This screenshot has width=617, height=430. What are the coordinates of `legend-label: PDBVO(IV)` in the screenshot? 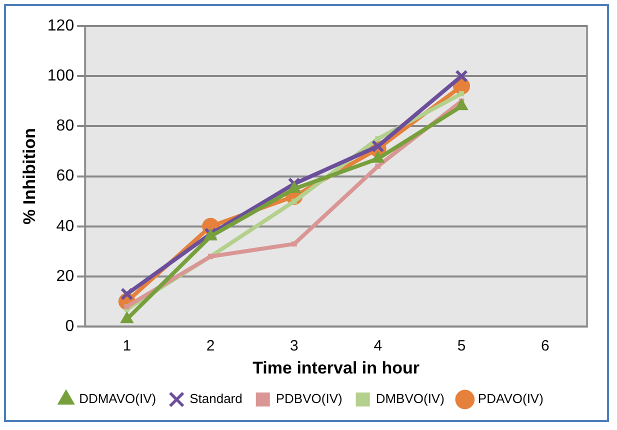 It's located at (309, 398).